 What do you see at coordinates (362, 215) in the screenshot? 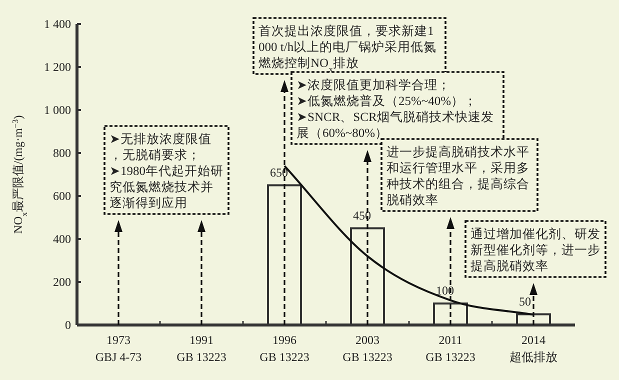
I see `data-label: 450` at bounding box center [362, 215].